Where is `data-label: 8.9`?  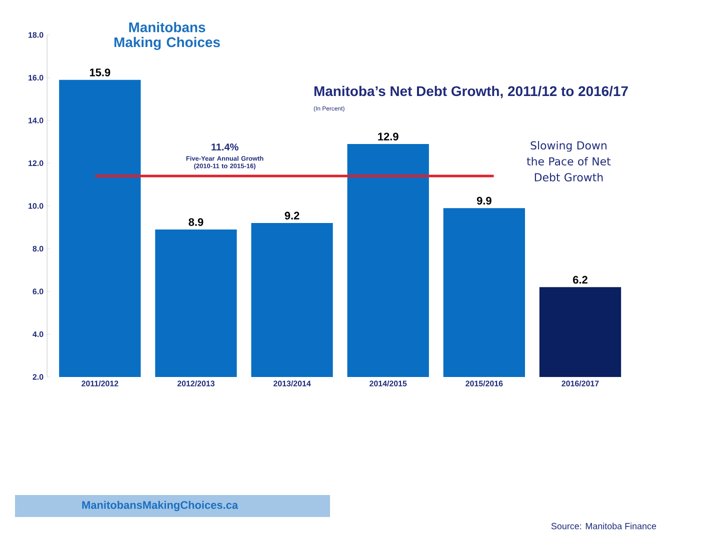
data-label: 8.9 is located at coordinates (196, 222).